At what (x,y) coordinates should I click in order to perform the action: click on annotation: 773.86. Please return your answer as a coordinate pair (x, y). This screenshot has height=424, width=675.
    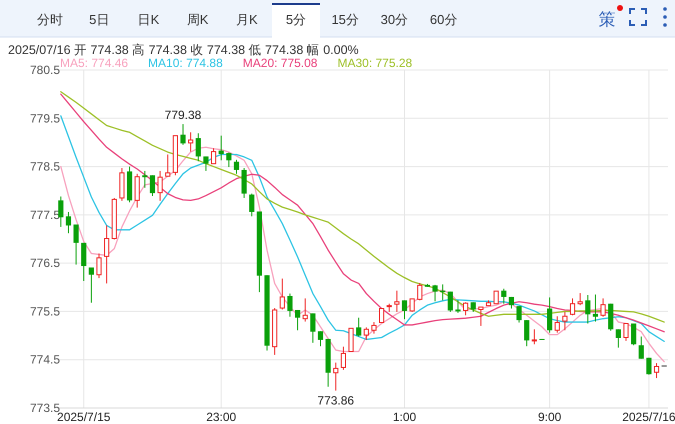
    Looking at the image, I should click on (335, 401).